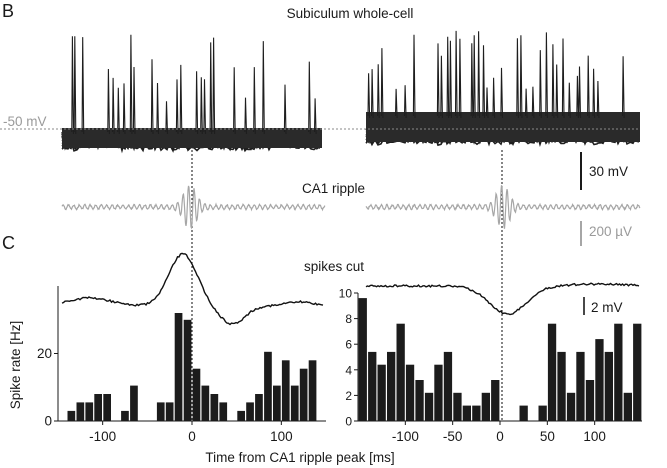 The width and height of the screenshot is (667, 468). What do you see at coordinates (348, 319) in the screenshot?
I see `y-tick-label: 8` at bounding box center [348, 319].